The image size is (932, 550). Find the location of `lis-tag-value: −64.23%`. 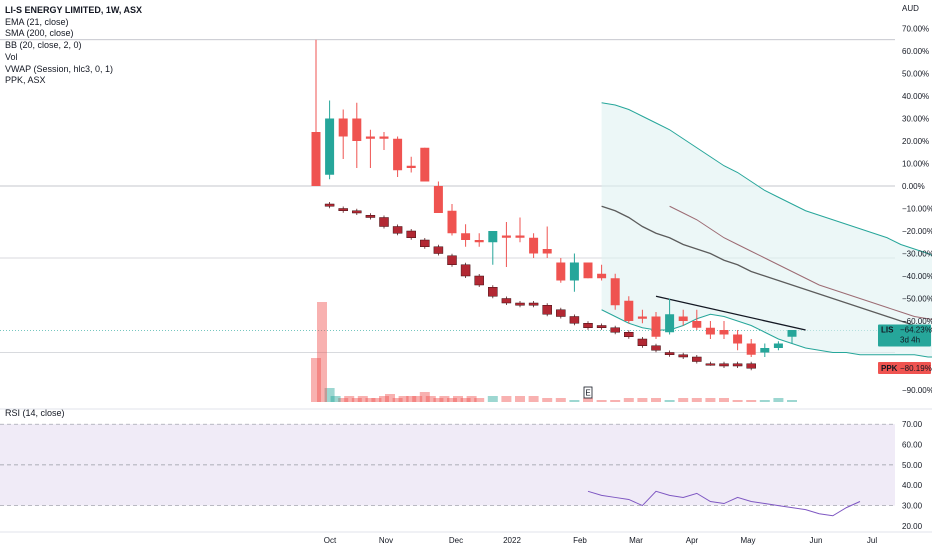

lis-tag-value: −64.23% is located at coordinates (916, 330).